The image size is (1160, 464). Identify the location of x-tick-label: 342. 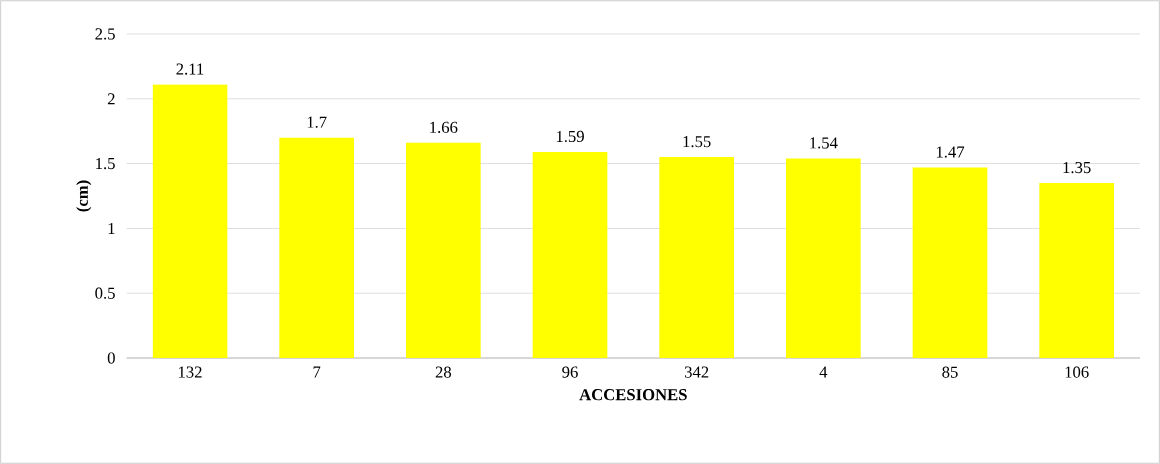
(696, 372).